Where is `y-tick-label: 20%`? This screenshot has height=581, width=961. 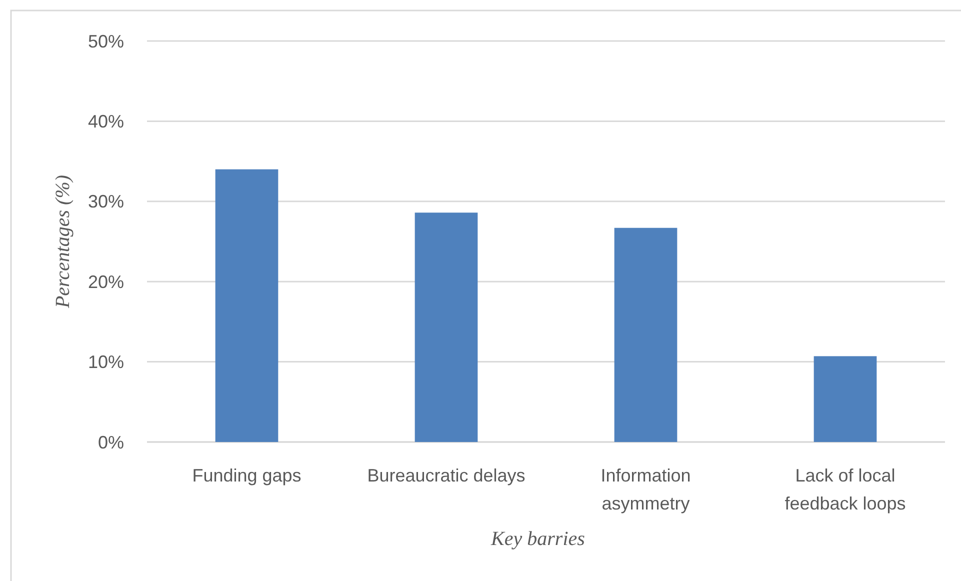
y-tick-label: 20% is located at coordinates (106, 282).